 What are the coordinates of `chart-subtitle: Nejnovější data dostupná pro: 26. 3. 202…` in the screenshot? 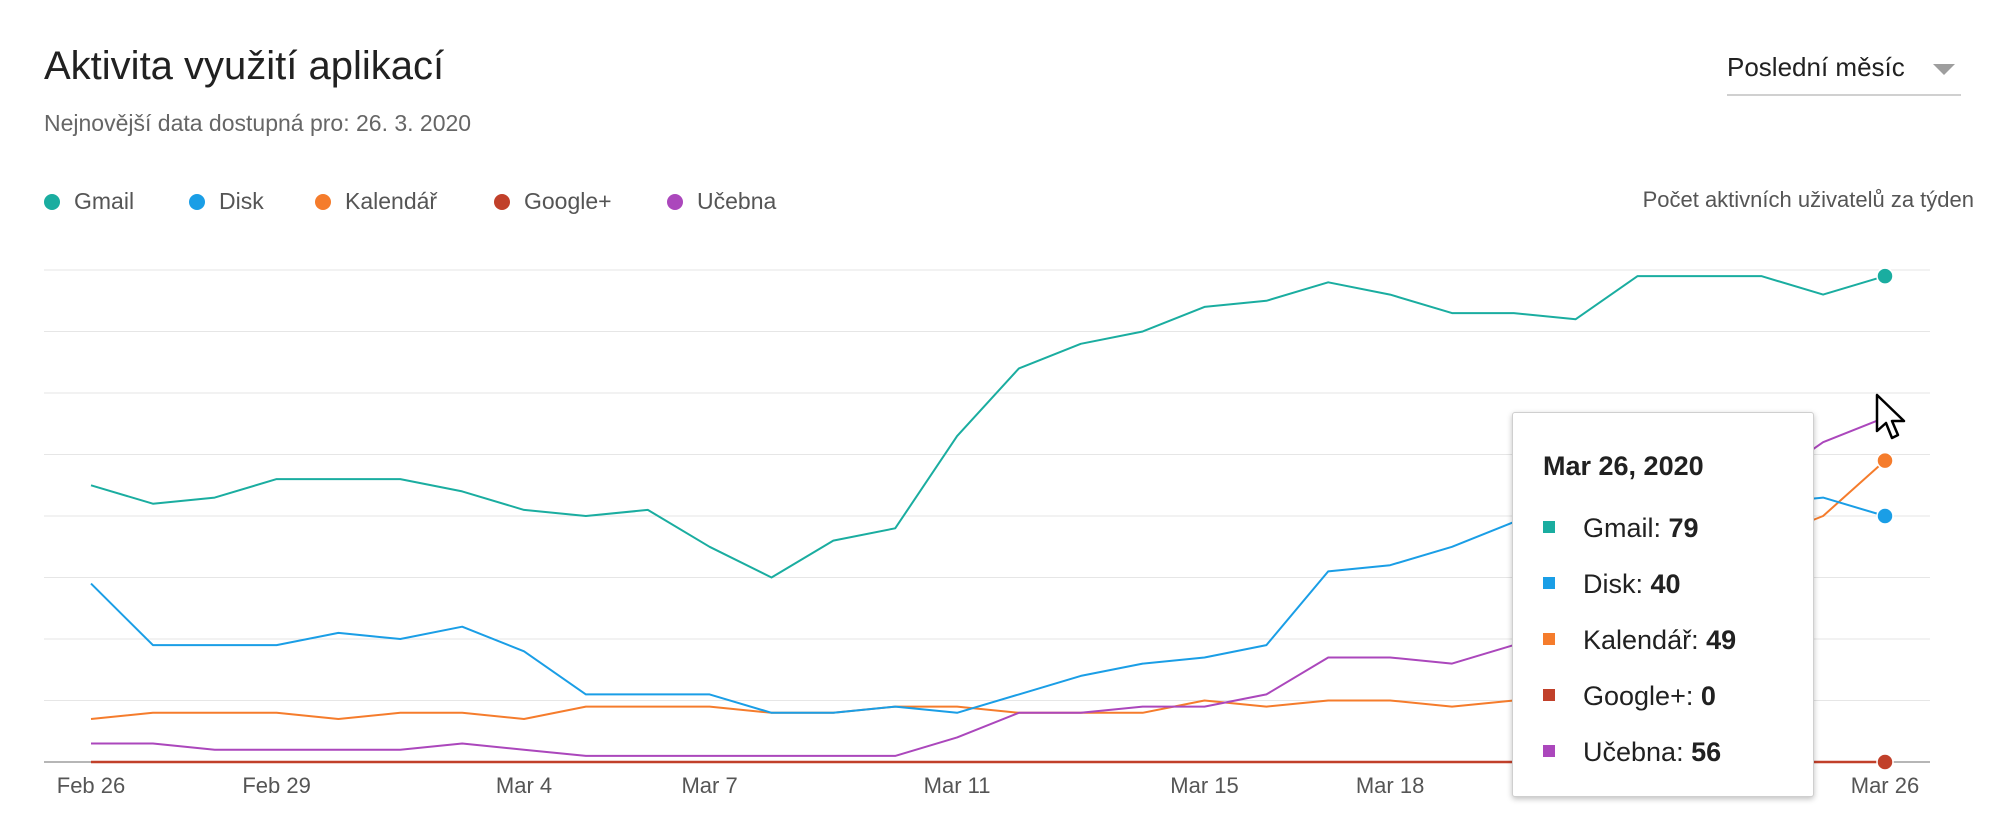 It's located at (258, 123).